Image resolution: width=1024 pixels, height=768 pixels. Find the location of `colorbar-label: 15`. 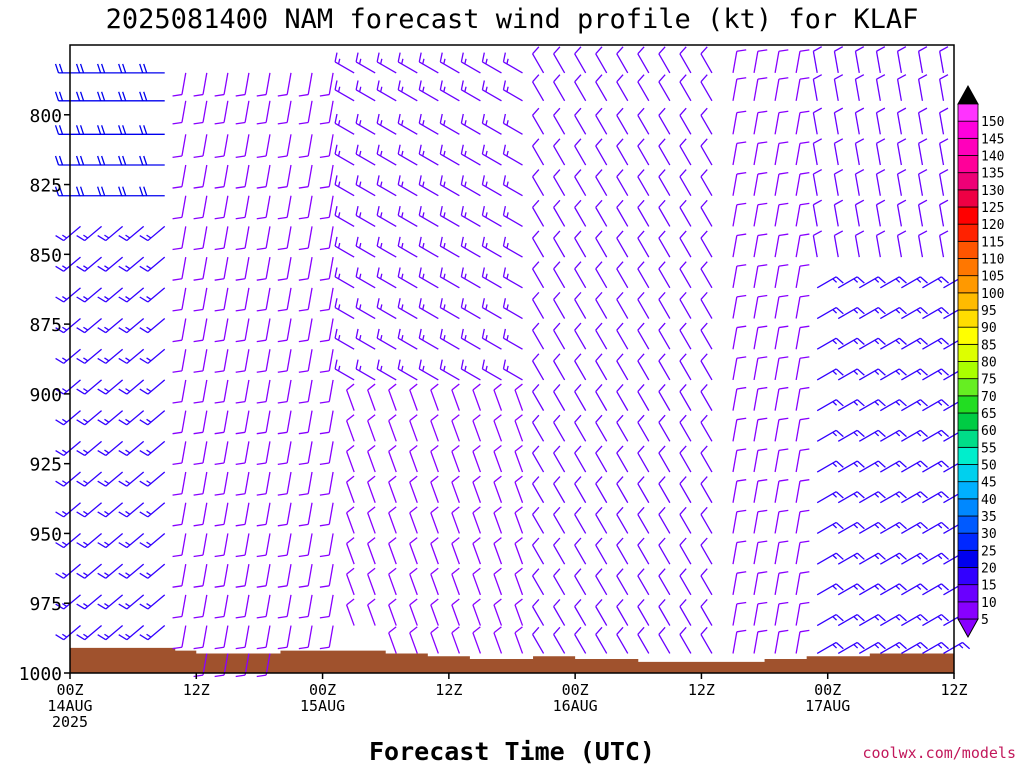

colorbar-label: 15 is located at coordinates (989, 586).